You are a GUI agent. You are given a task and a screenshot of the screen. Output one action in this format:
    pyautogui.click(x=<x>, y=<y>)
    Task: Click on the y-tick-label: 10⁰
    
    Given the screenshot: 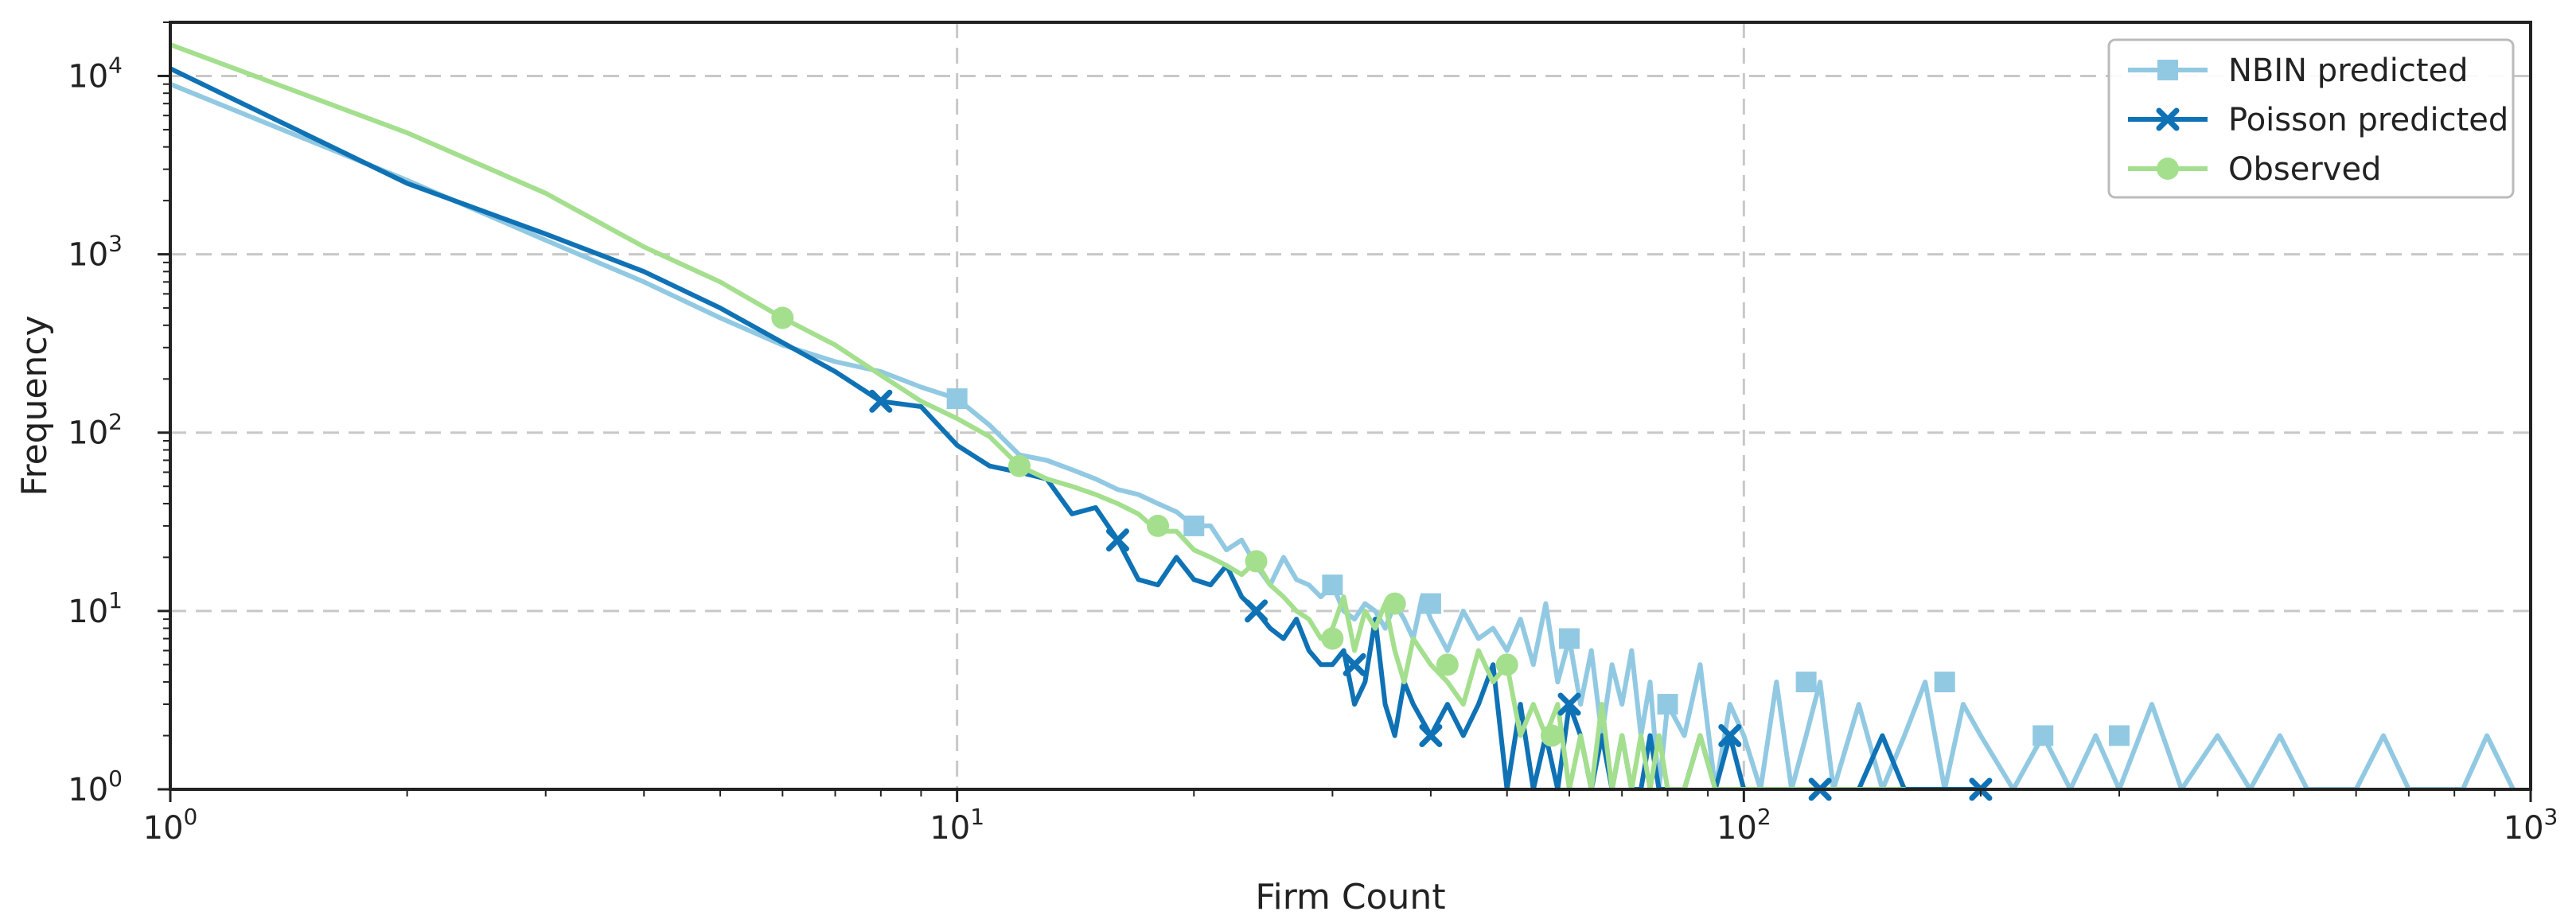 What is the action you would take?
    pyautogui.click(x=95, y=786)
    